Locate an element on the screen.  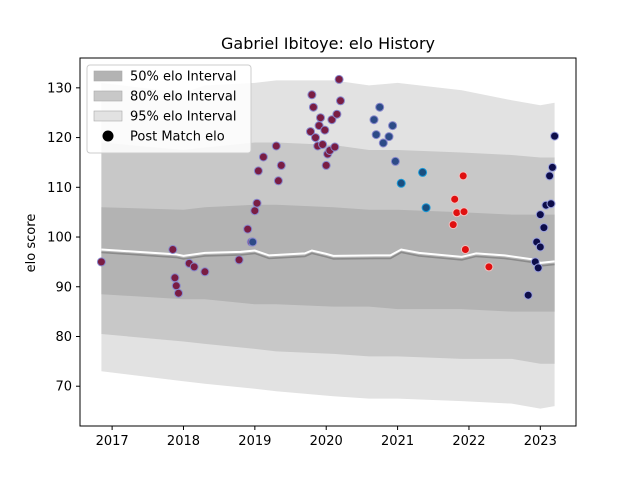
chart-title: Gabriel Ibitoye: elo History is located at coordinates (328, 43).